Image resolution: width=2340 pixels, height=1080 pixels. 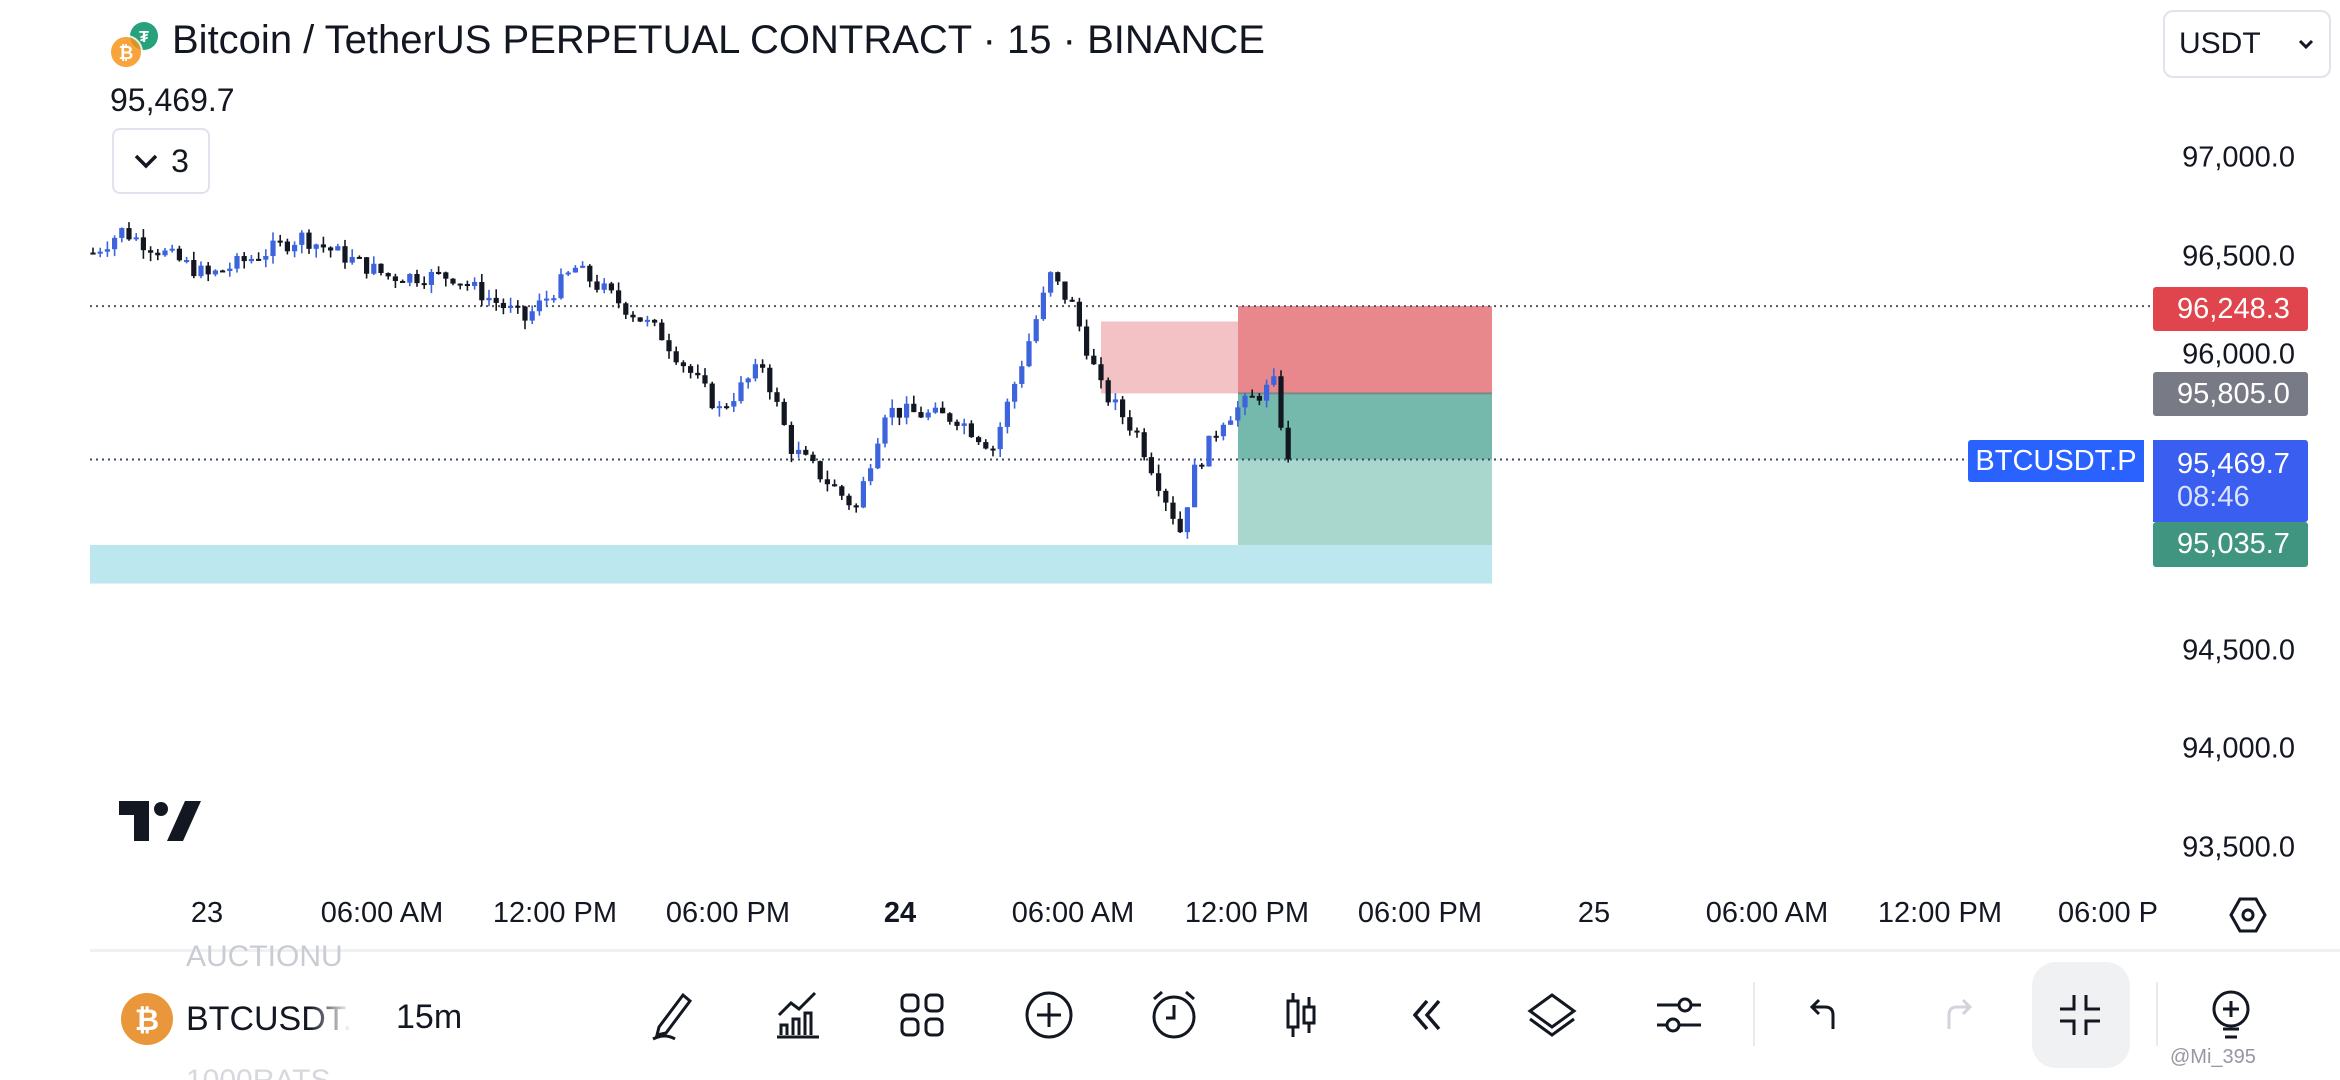 What do you see at coordinates (673, 1015) in the screenshot?
I see `drawing-pencil-icon` at bounding box center [673, 1015].